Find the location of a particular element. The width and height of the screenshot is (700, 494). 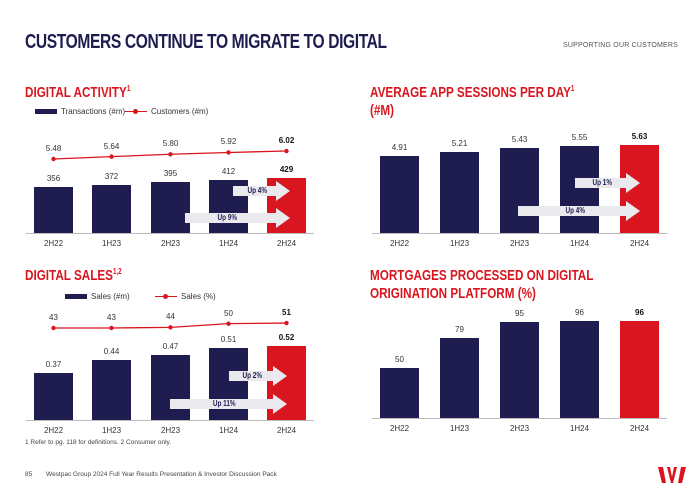

app-sessions-bar-2H23 is located at coordinates (519, 190).